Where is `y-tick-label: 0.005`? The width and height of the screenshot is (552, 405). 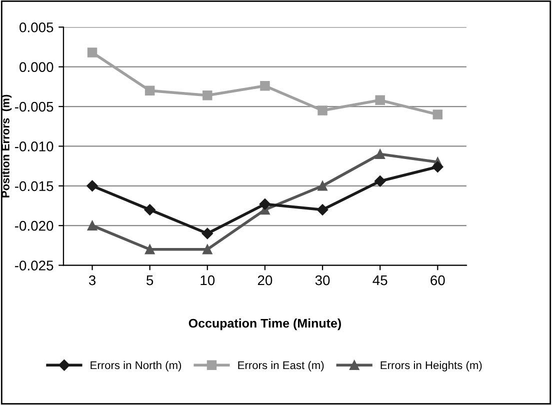 y-tick-label: 0.005 is located at coordinates (37, 27).